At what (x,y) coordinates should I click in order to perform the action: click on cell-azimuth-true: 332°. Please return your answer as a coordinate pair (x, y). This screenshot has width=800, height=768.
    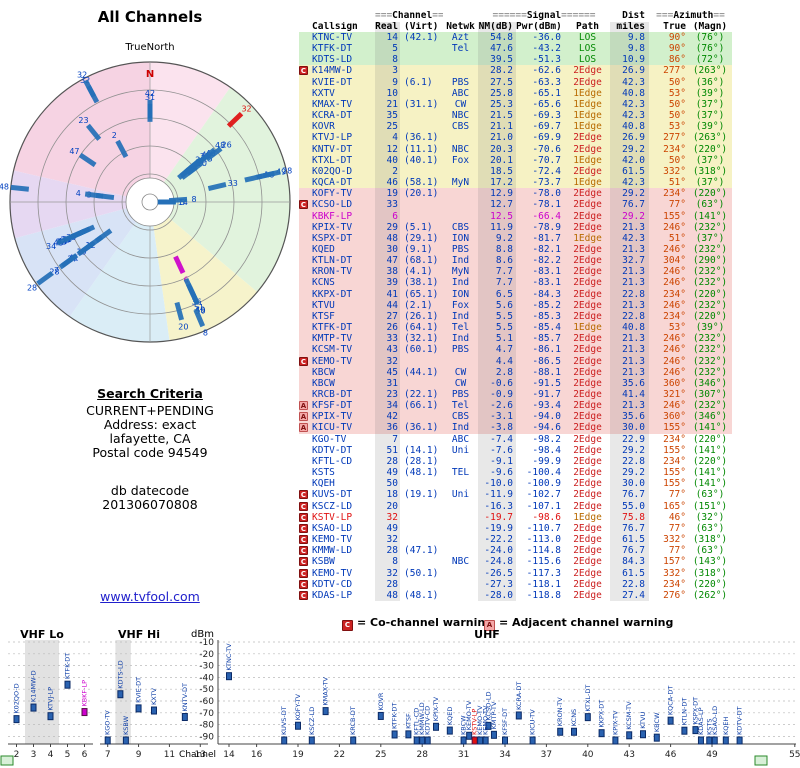
    Looking at the image, I should click on (674, 171).